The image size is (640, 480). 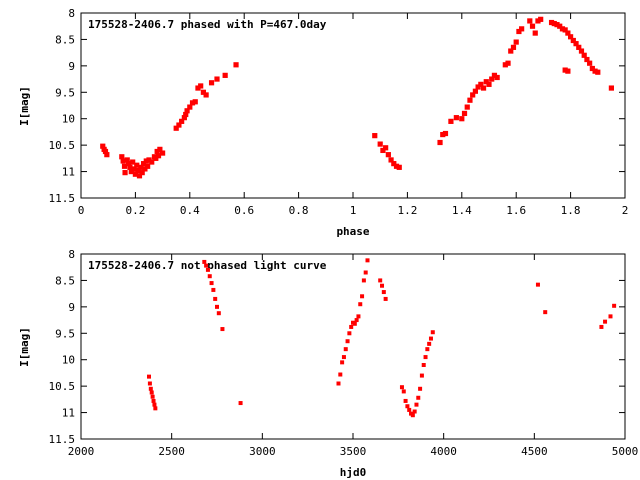 What do you see at coordinates (462, 210) in the screenshot?
I see `x-tick-label: 1.4` at bounding box center [462, 210].